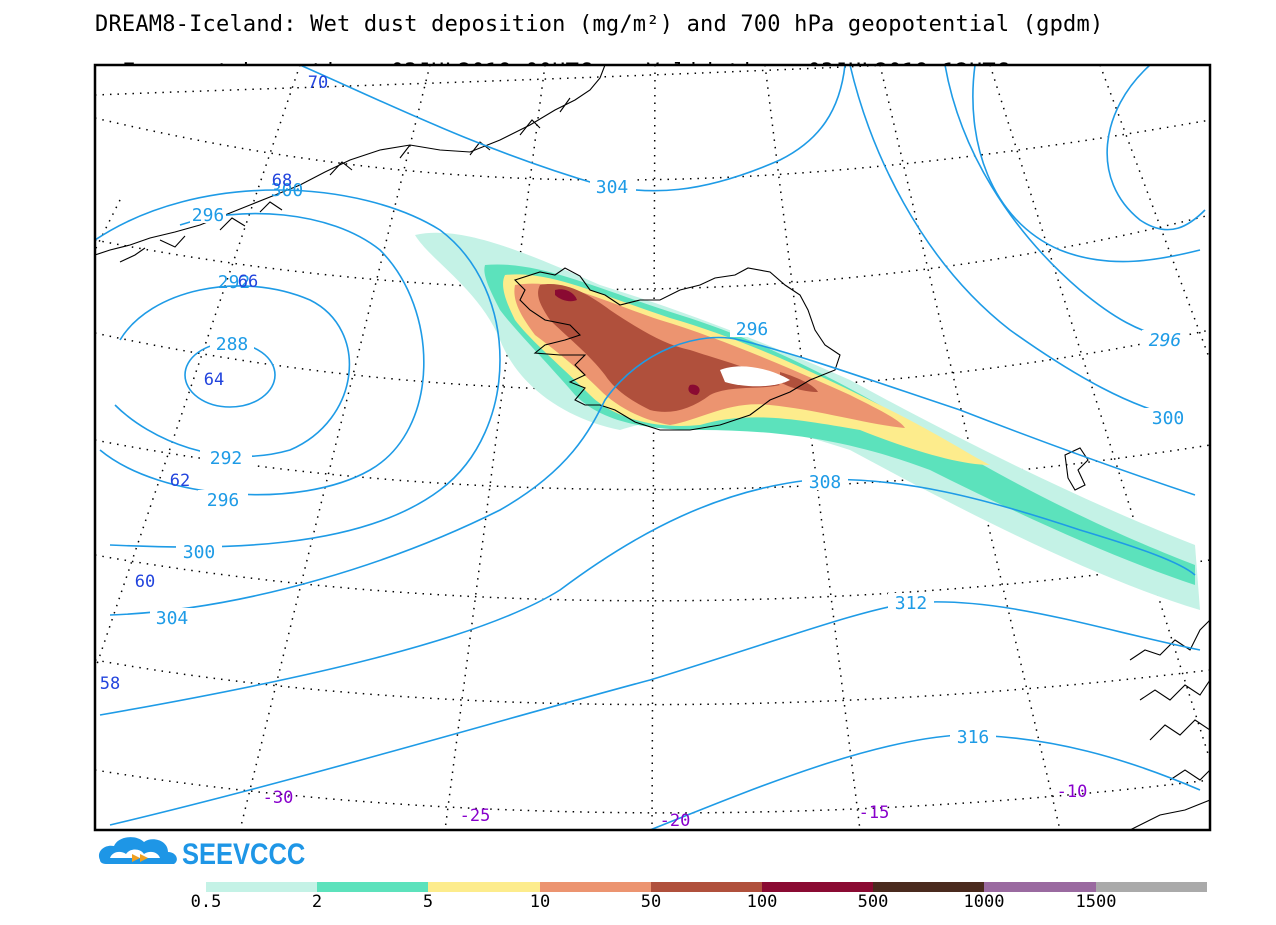 The image size is (1276, 925). I want to click on longitude-label: -15, so click(874, 813).